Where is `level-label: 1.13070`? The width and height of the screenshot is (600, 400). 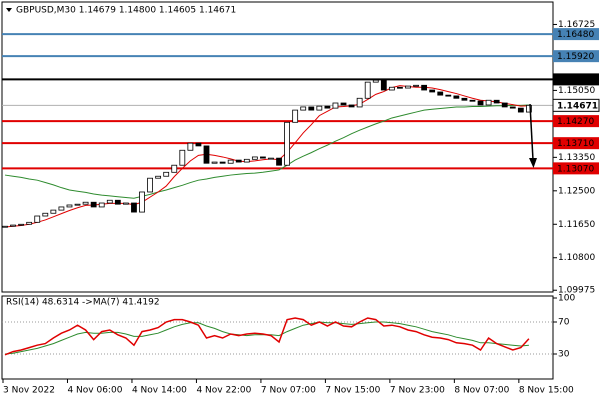 level-label: 1.13070 is located at coordinates (575, 169).